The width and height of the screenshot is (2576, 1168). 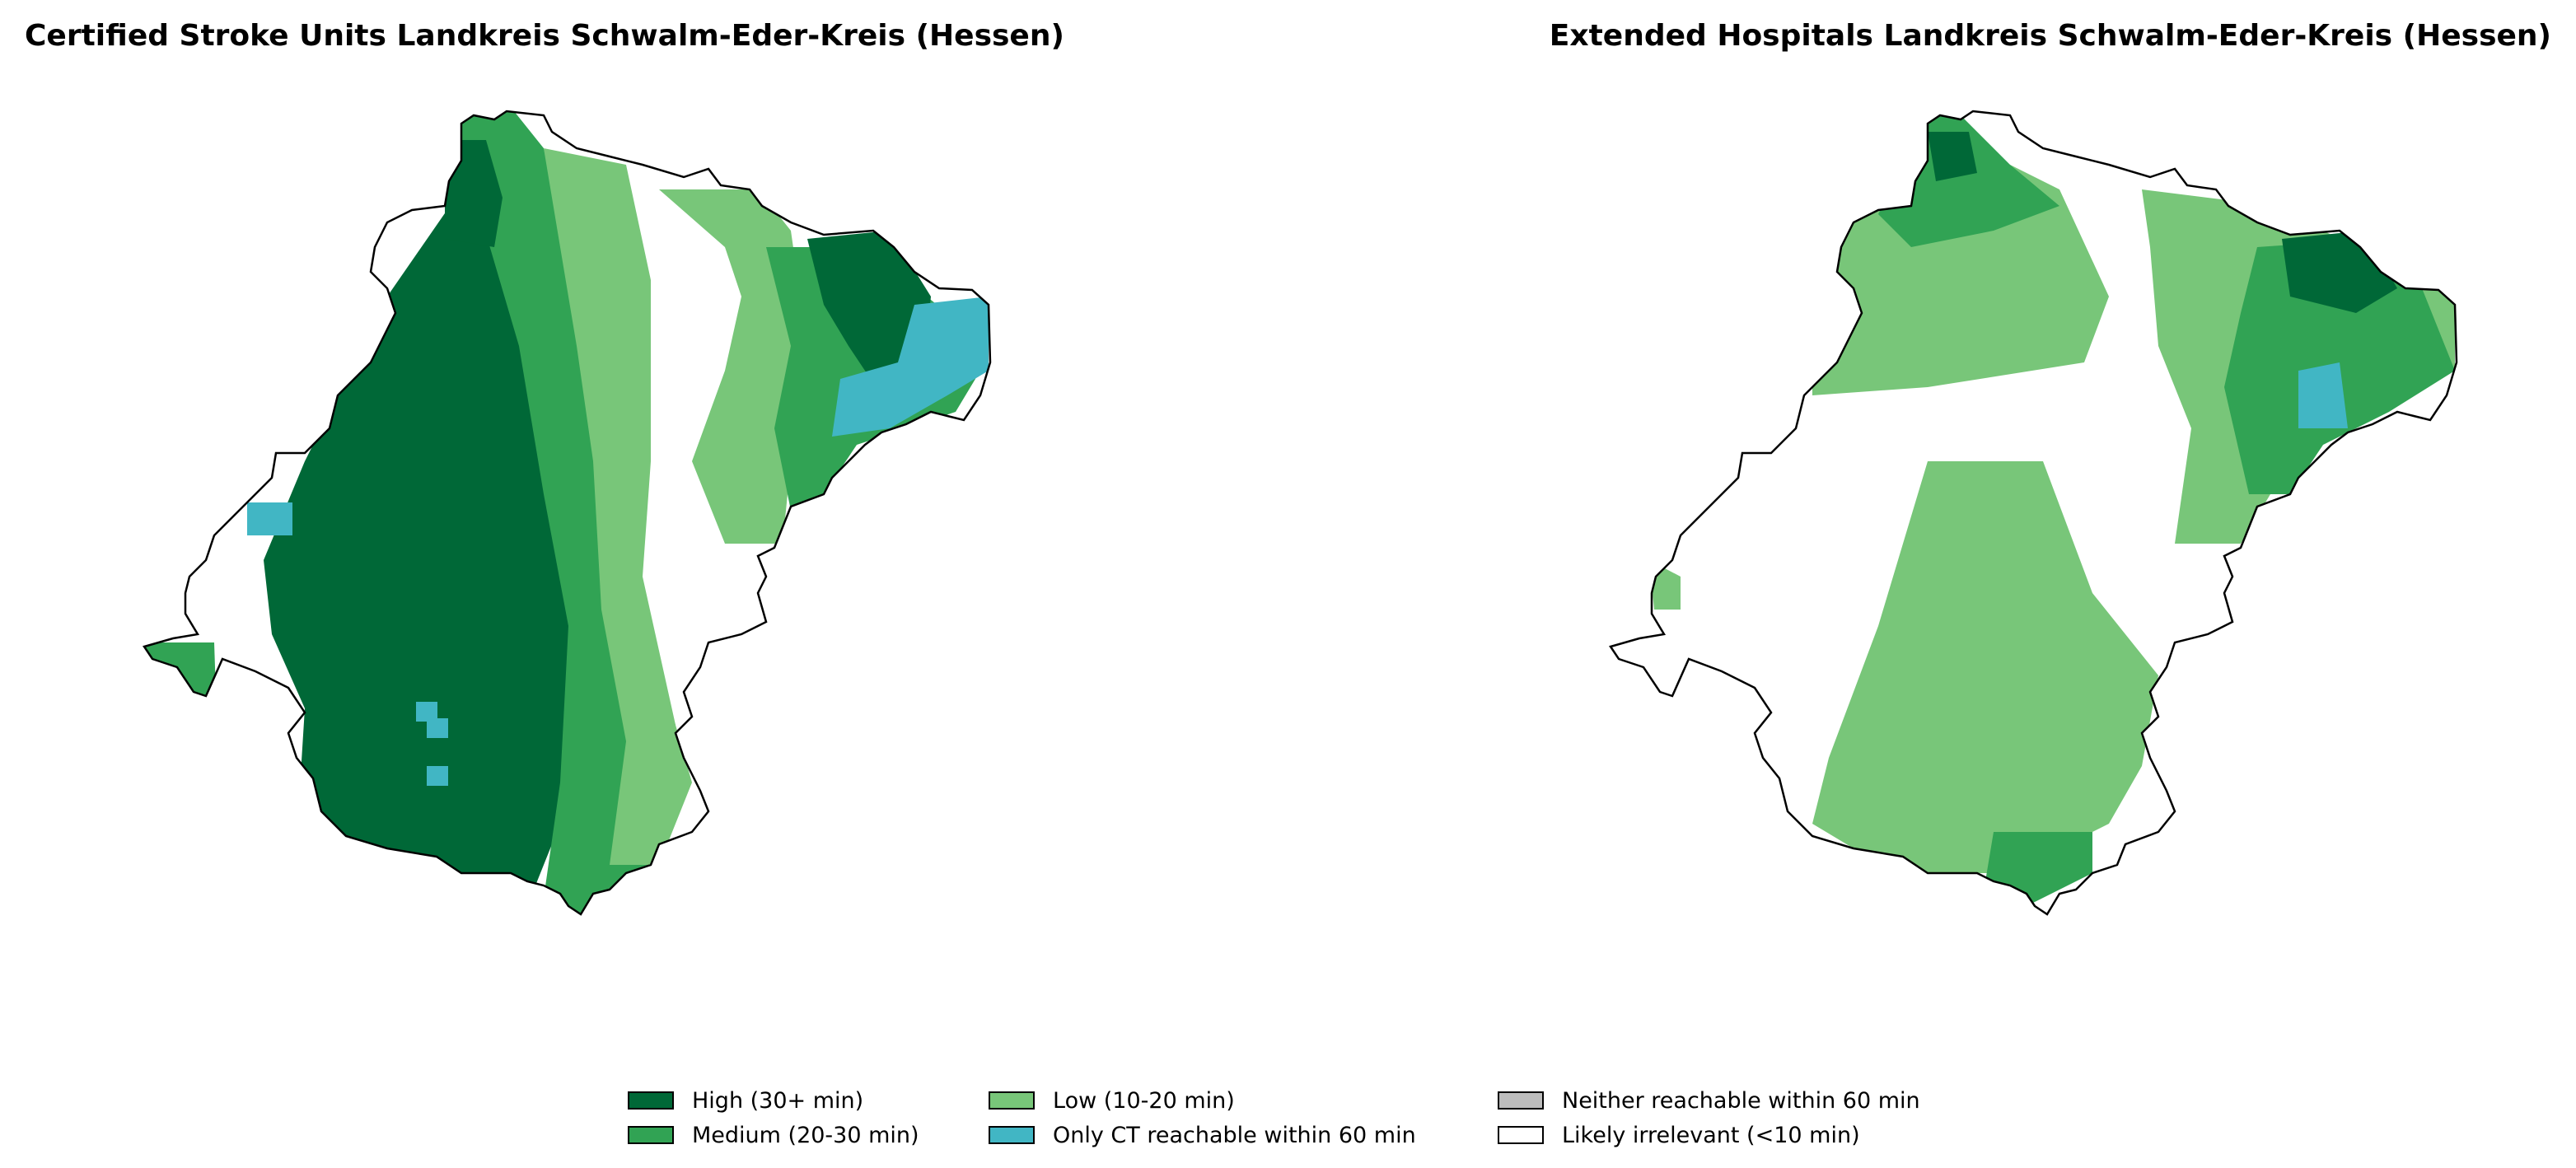 What do you see at coordinates (1953, 156) in the screenshot?
I see `region-high-northwest` at bounding box center [1953, 156].